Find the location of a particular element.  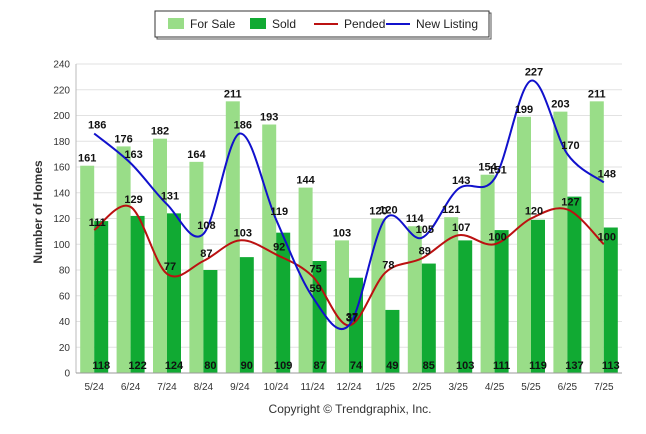

label-for-sale: 176 is located at coordinates (123, 139).